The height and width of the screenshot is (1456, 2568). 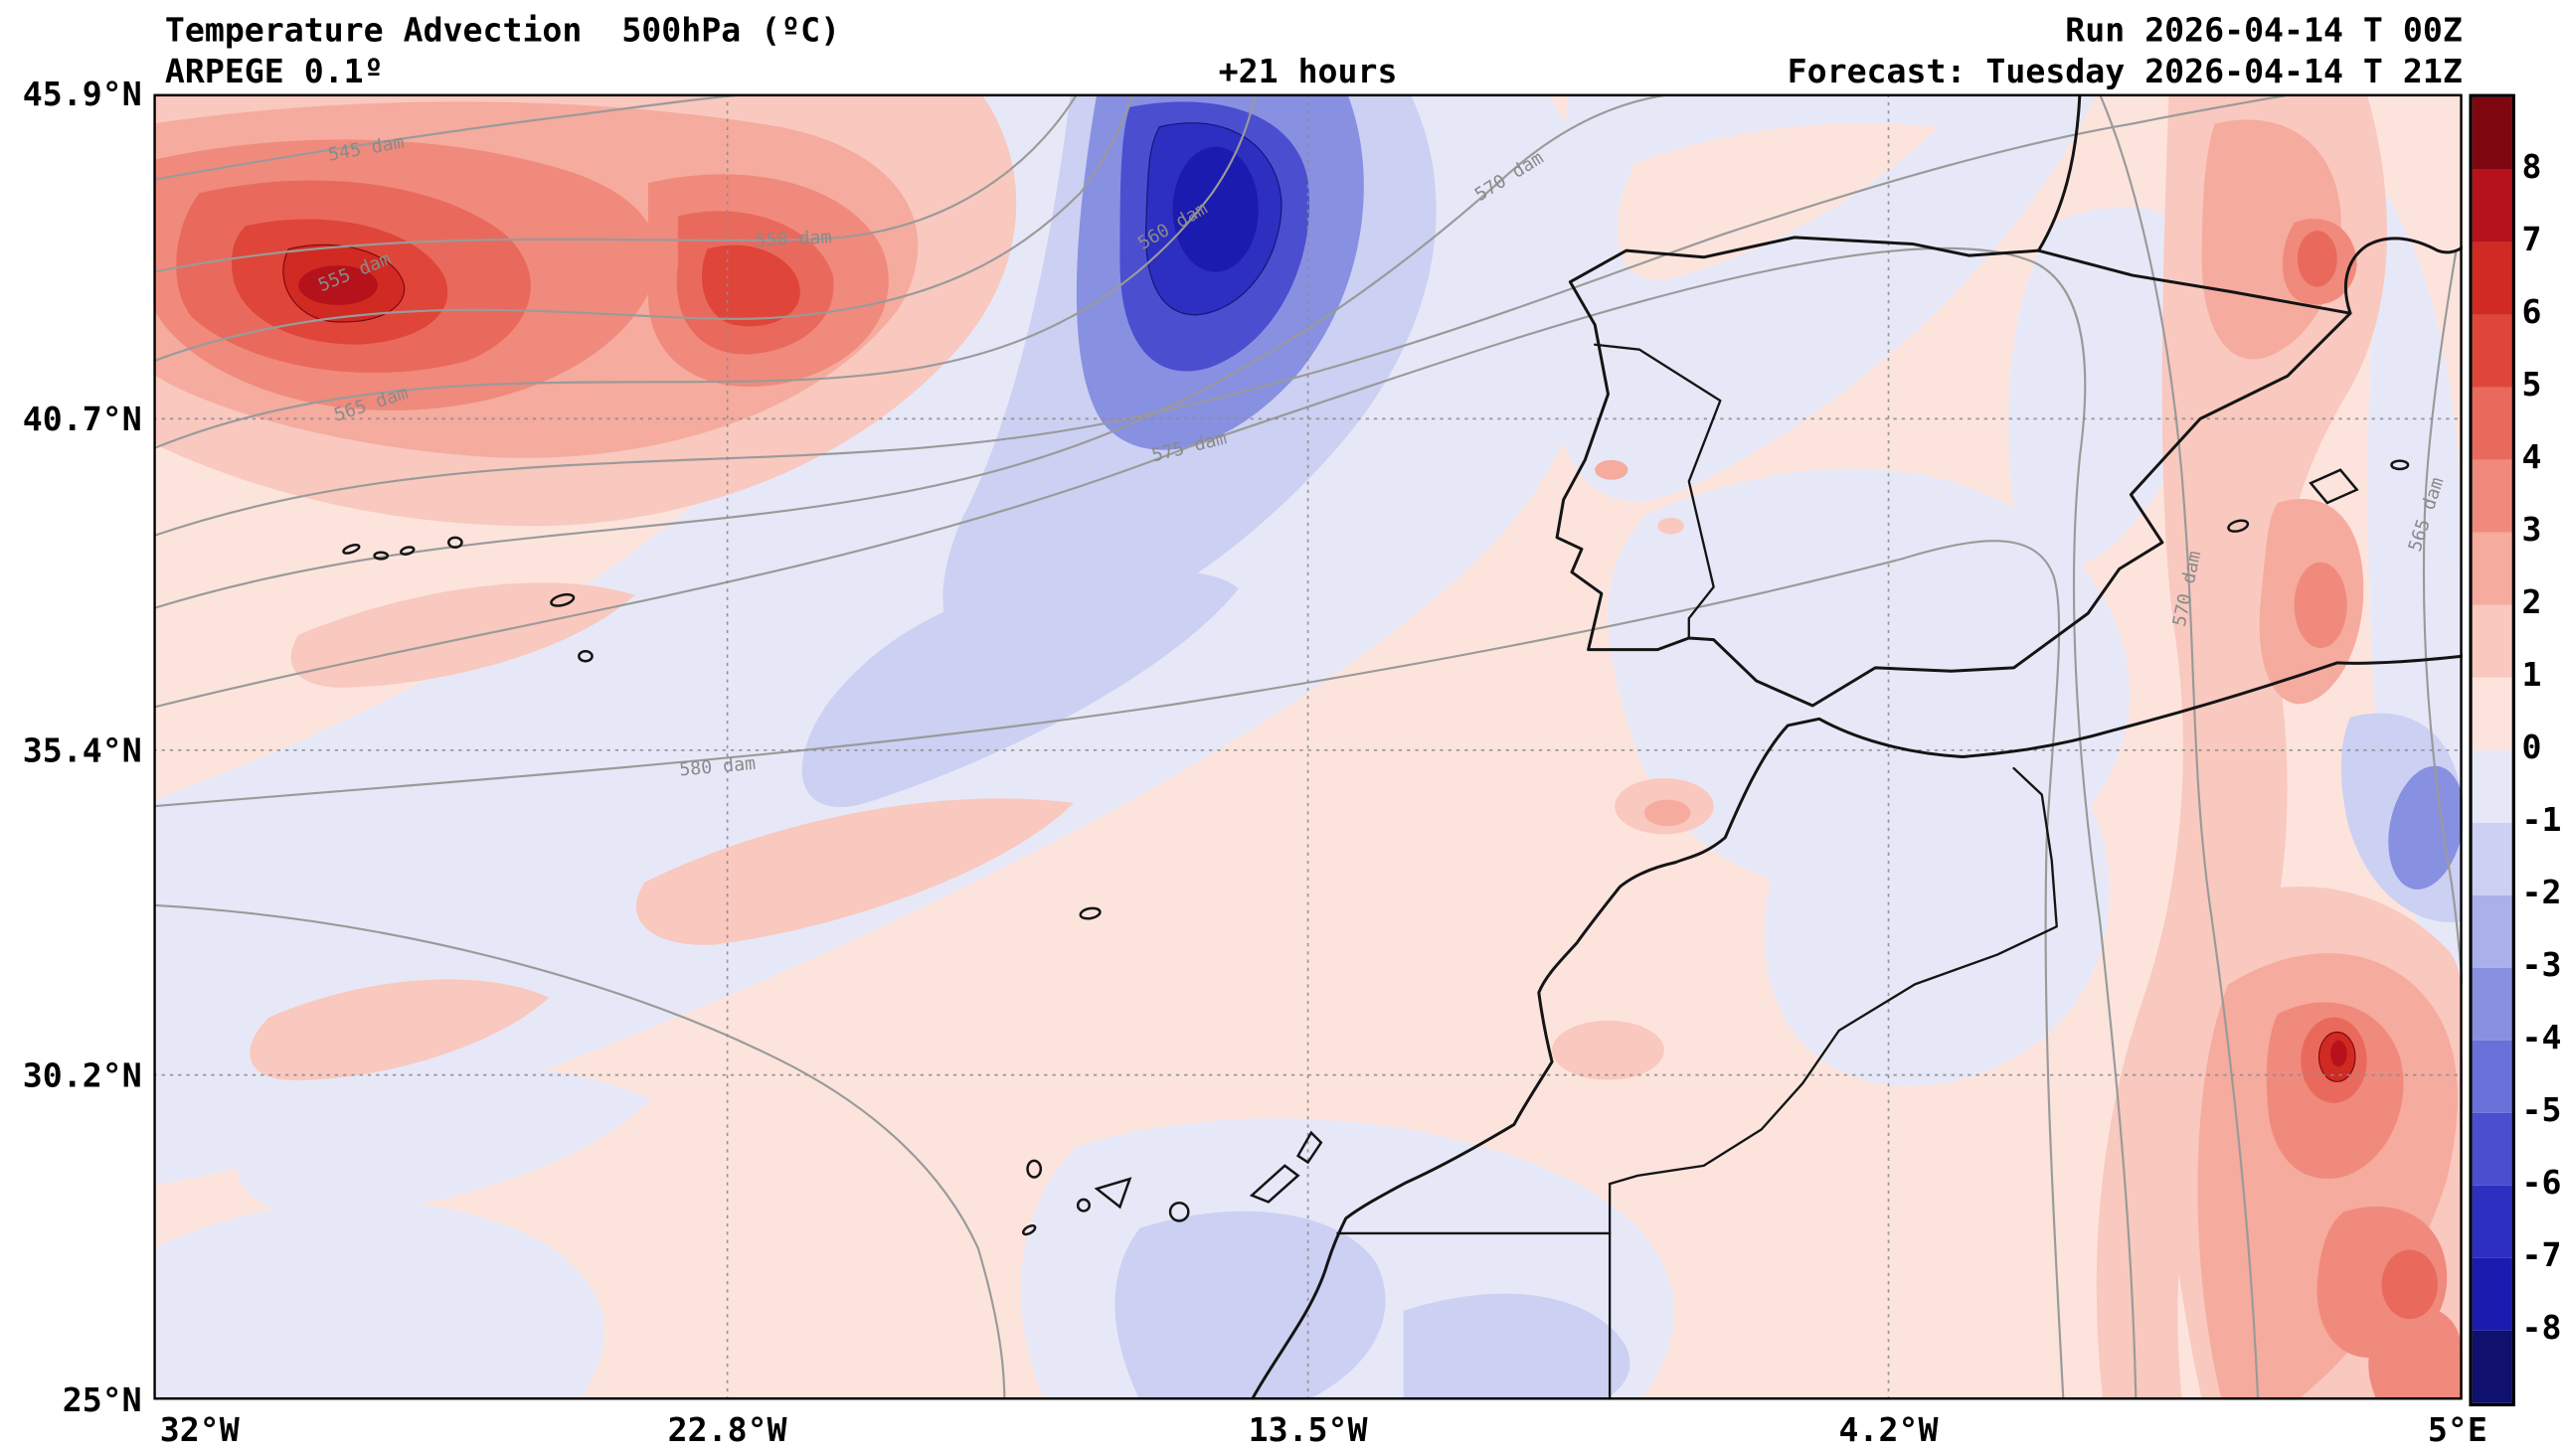 I want to click on model-label: ARPEGE 0.1º, so click(x=274, y=71).